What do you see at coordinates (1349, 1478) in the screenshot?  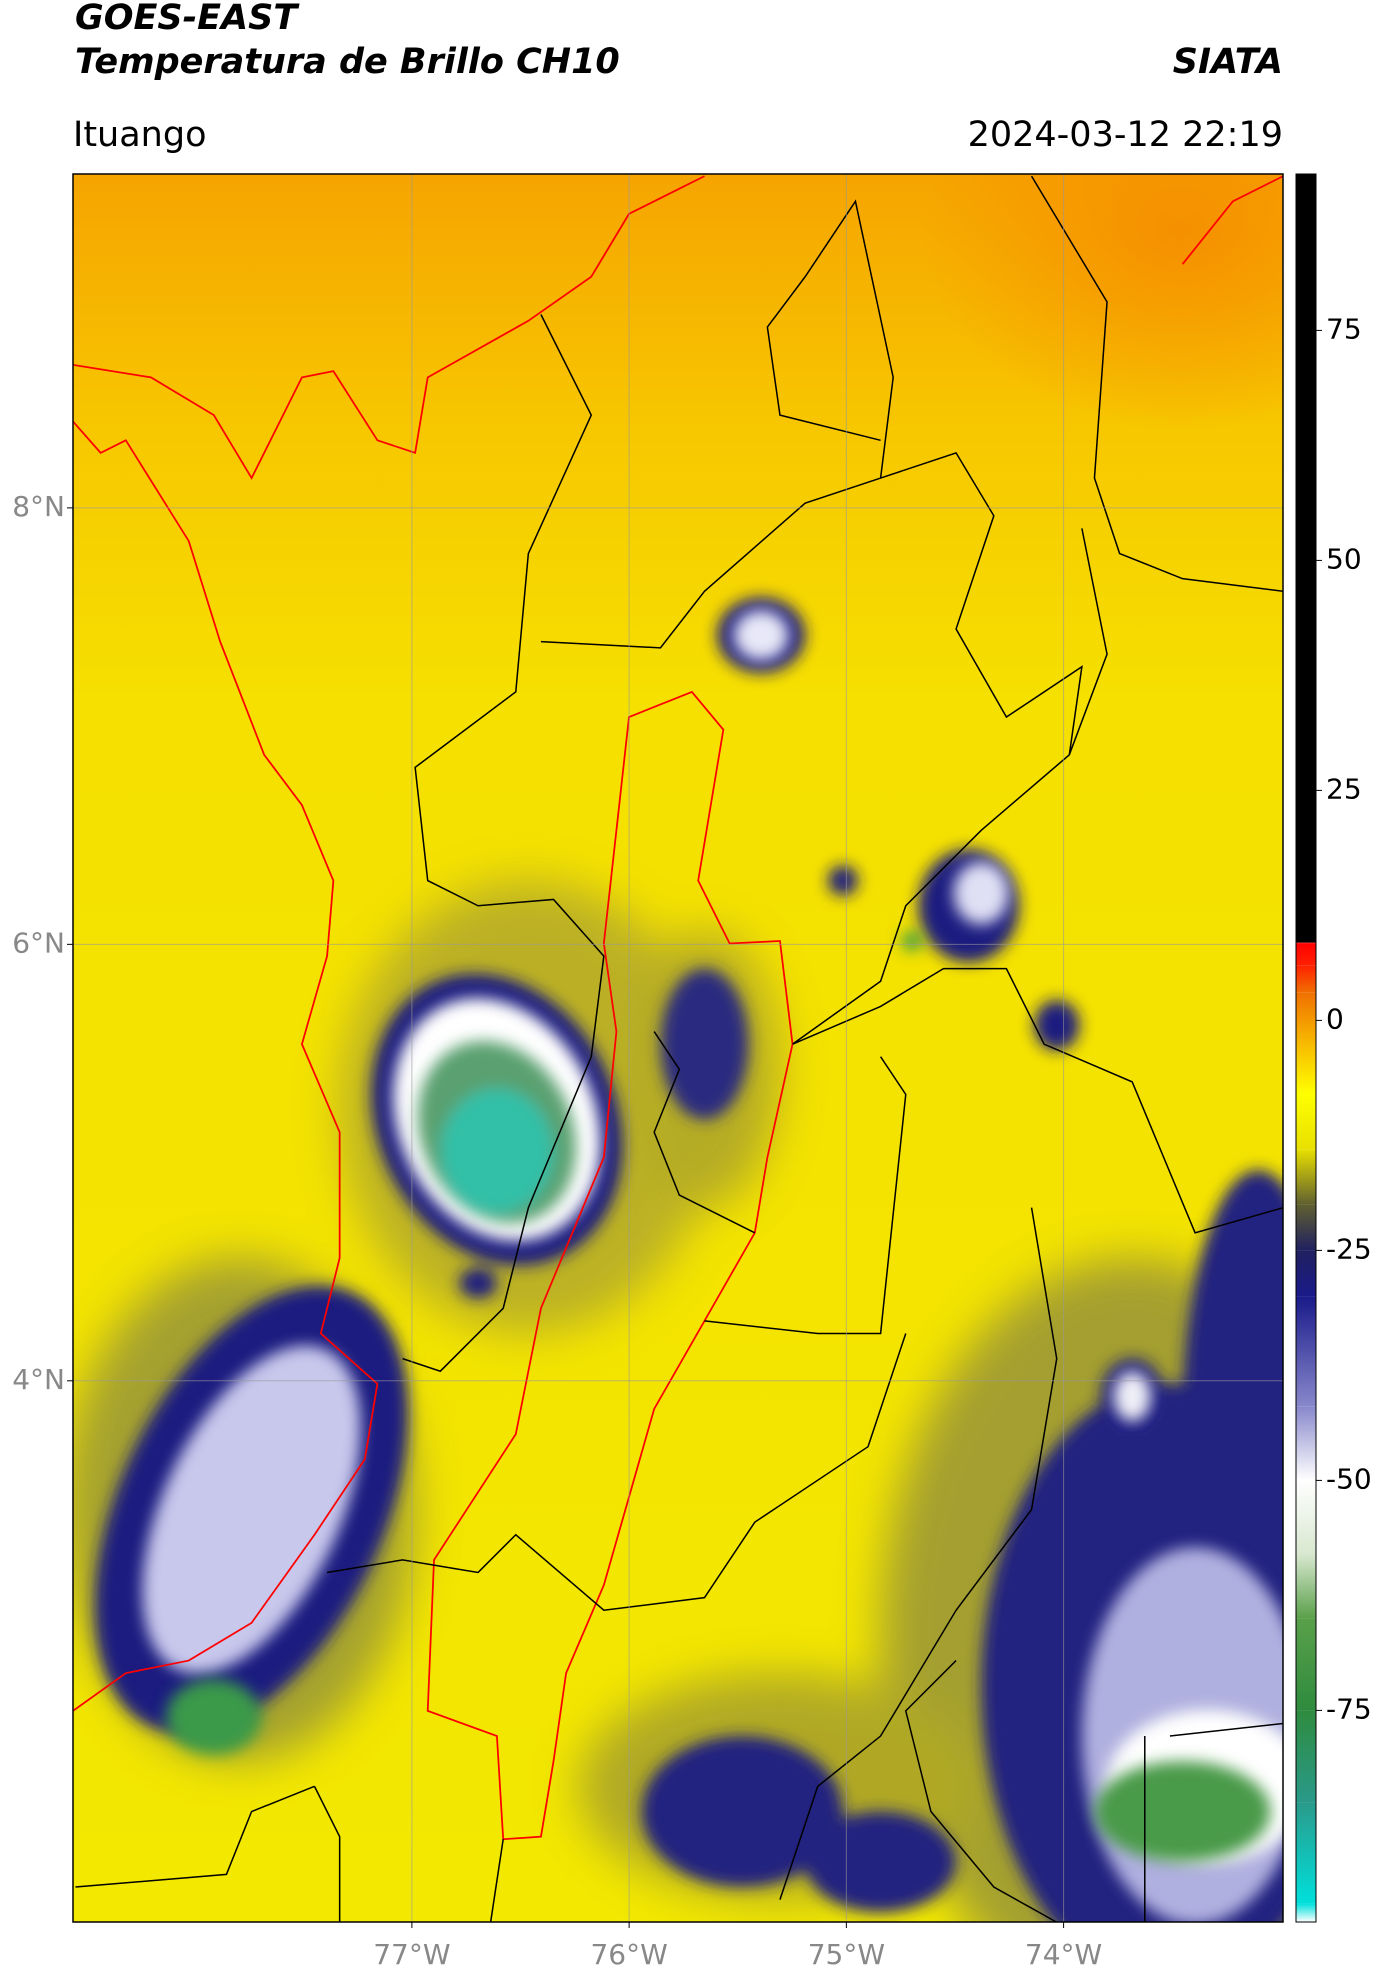 I see `colorbar-tick-label: -50` at bounding box center [1349, 1478].